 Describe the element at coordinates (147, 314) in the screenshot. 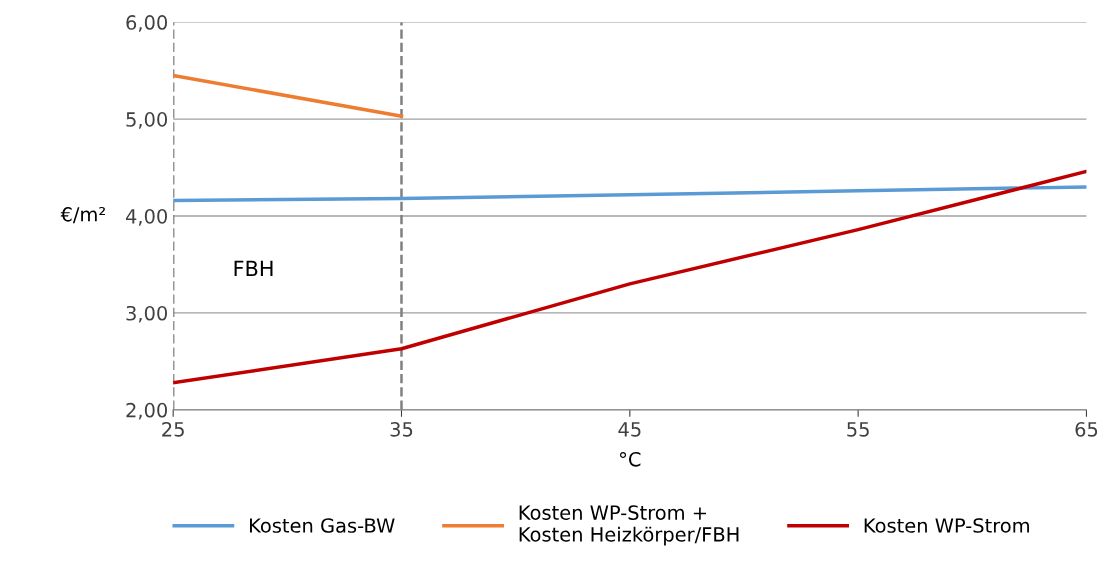

I see `y-tick-label: 3,00` at that location.